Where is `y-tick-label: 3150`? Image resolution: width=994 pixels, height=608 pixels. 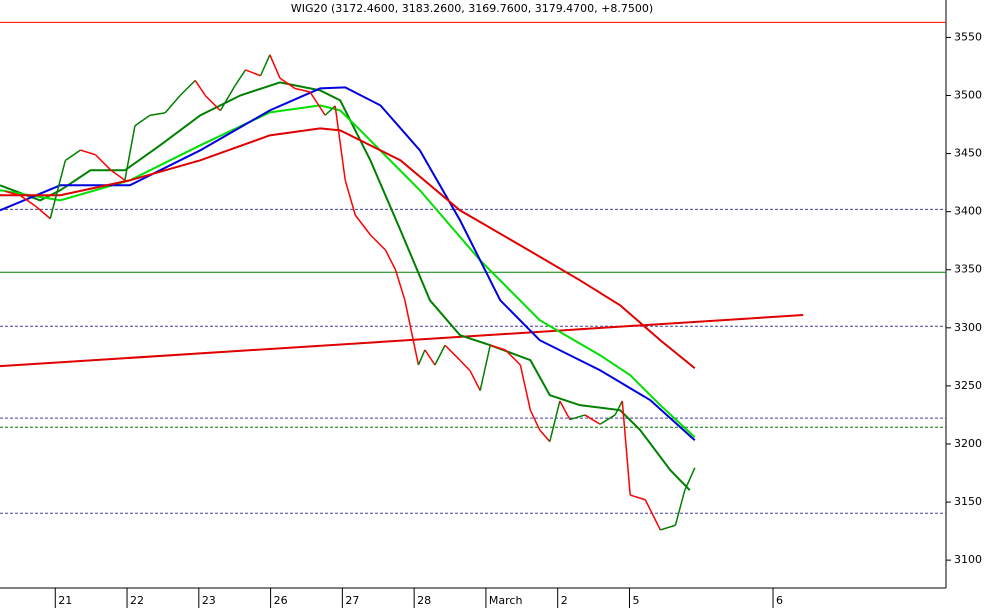 y-tick-label: 3150 is located at coordinates (968, 501).